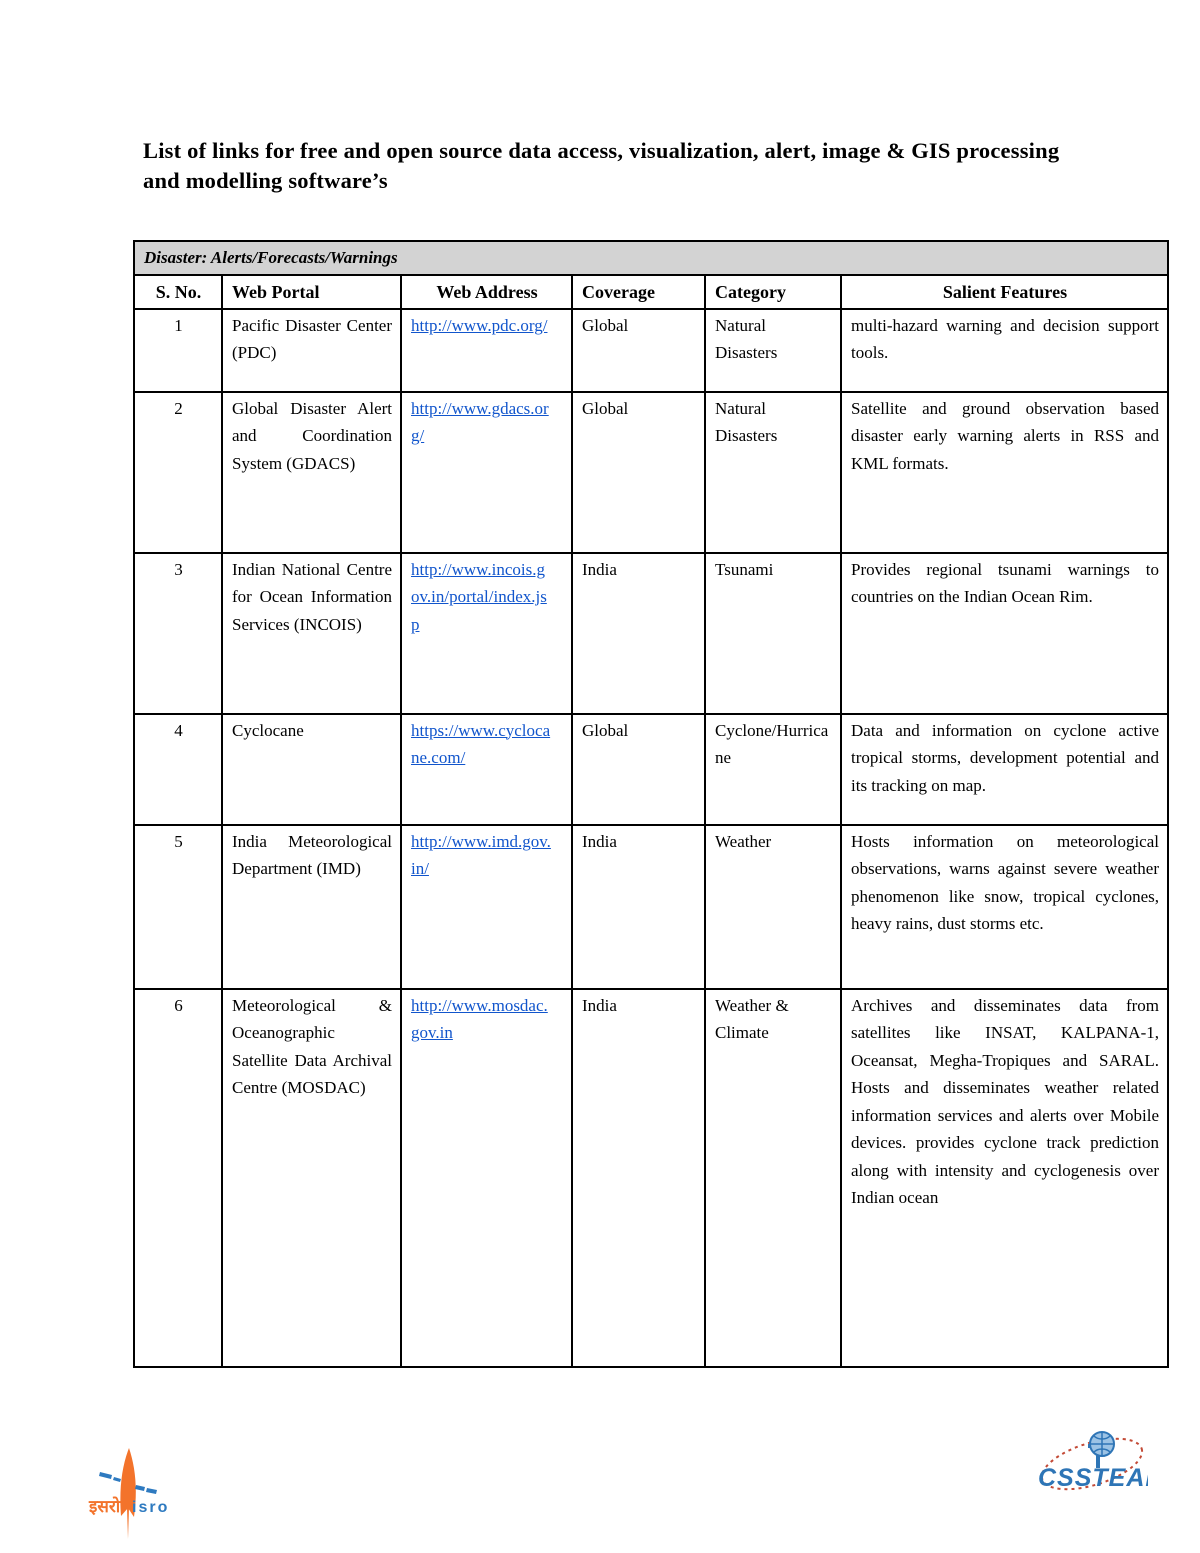 This screenshot has height=1553, width=1200. What do you see at coordinates (311, 769) in the screenshot?
I see `cell-portal: Cyclocane` at bounding box center [311, 769].